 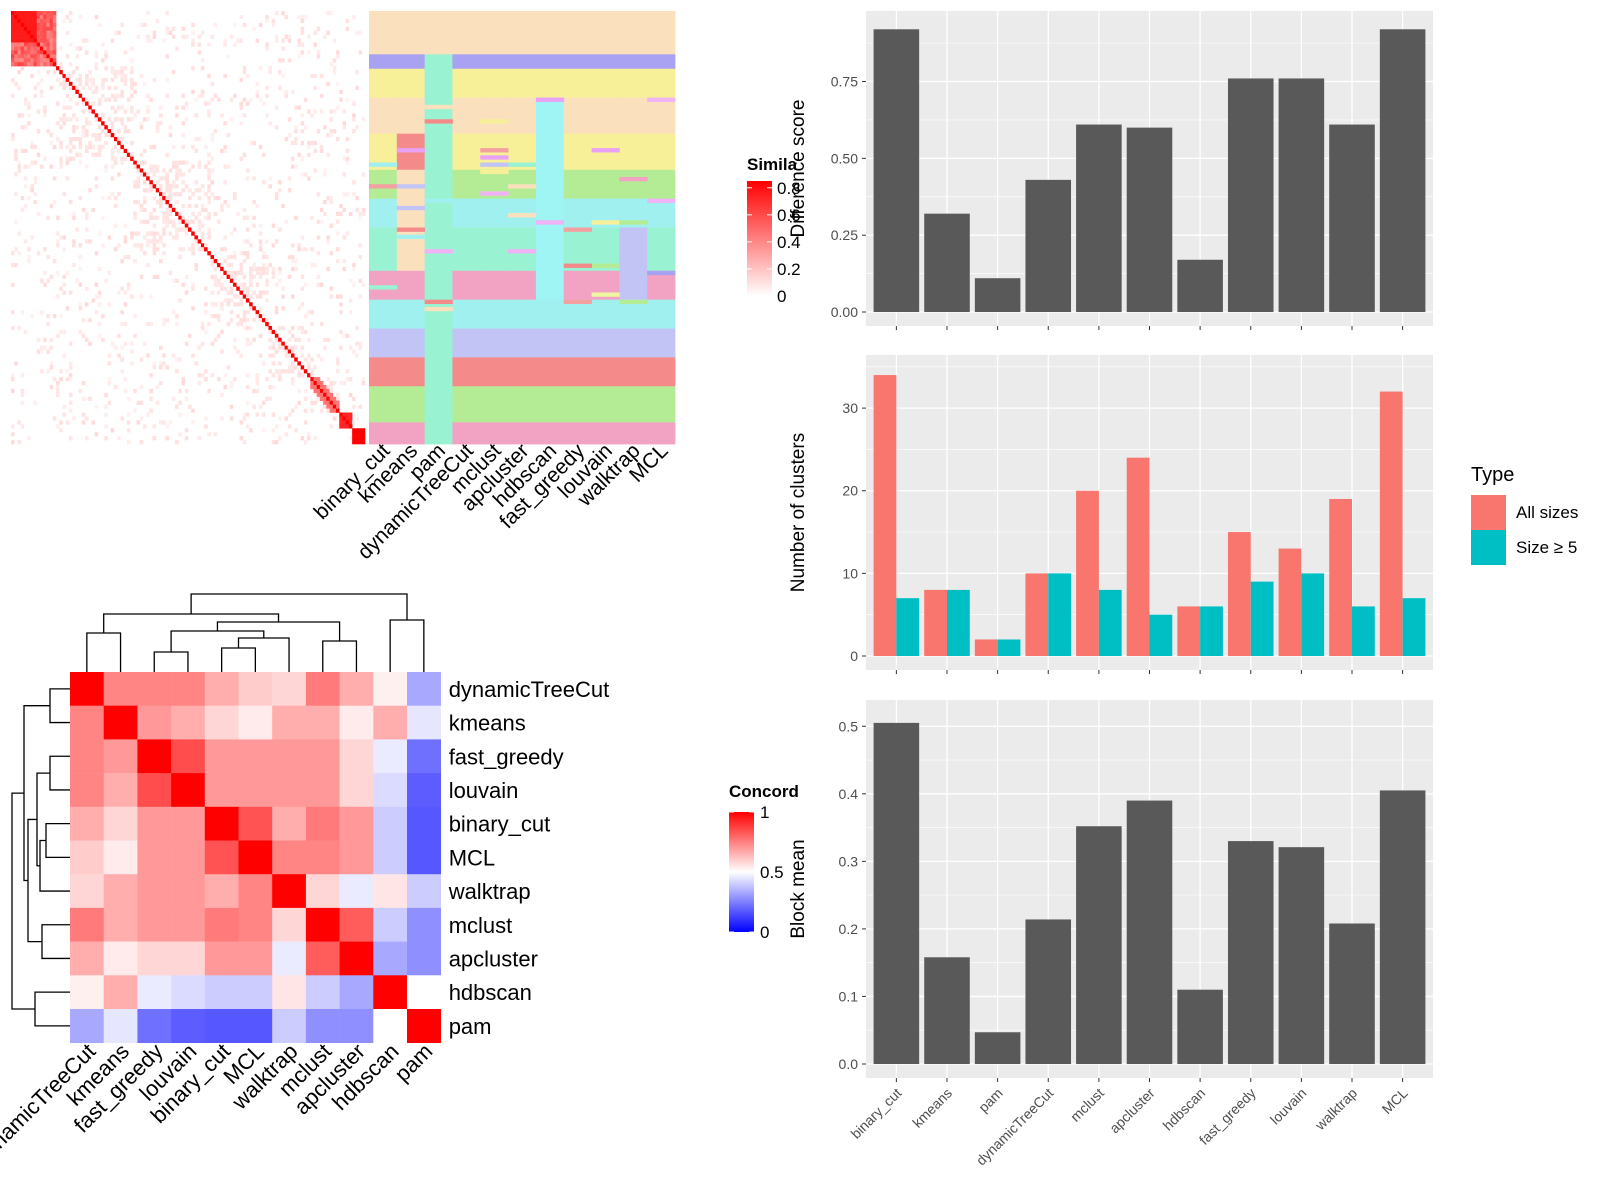 I want to click on column-dendrogram-branch, so click(x=340, y=656).